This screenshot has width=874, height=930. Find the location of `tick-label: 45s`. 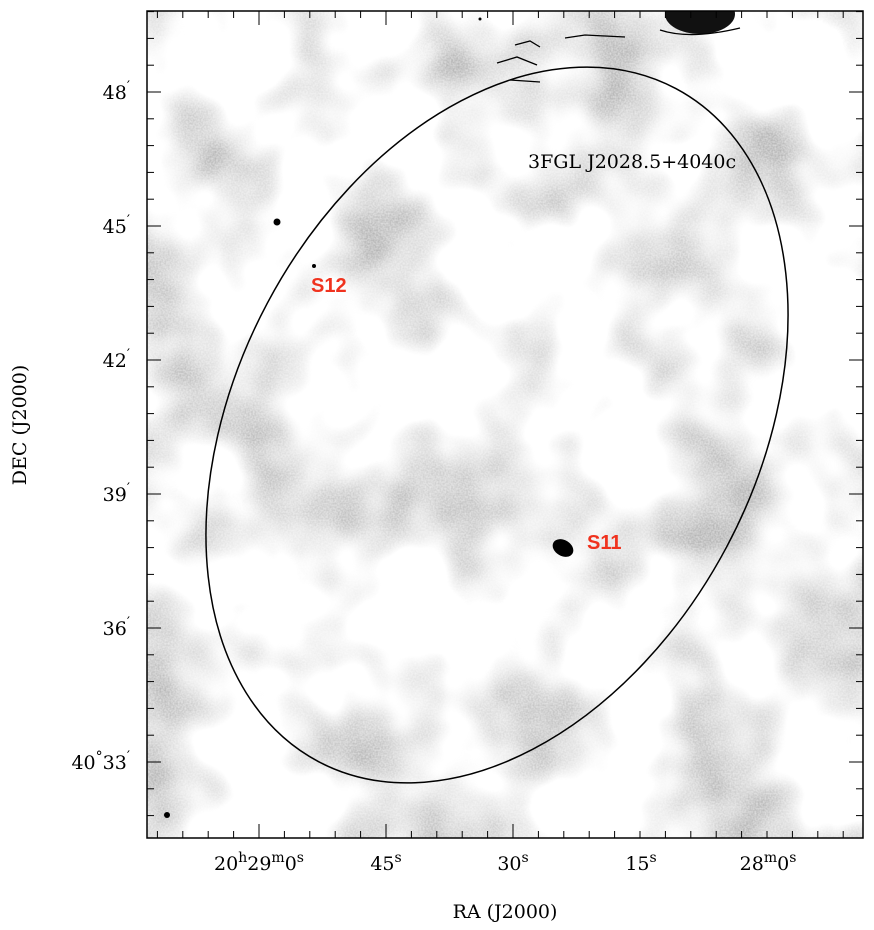

tick-label: 45s is located at coordinates (385, 862).